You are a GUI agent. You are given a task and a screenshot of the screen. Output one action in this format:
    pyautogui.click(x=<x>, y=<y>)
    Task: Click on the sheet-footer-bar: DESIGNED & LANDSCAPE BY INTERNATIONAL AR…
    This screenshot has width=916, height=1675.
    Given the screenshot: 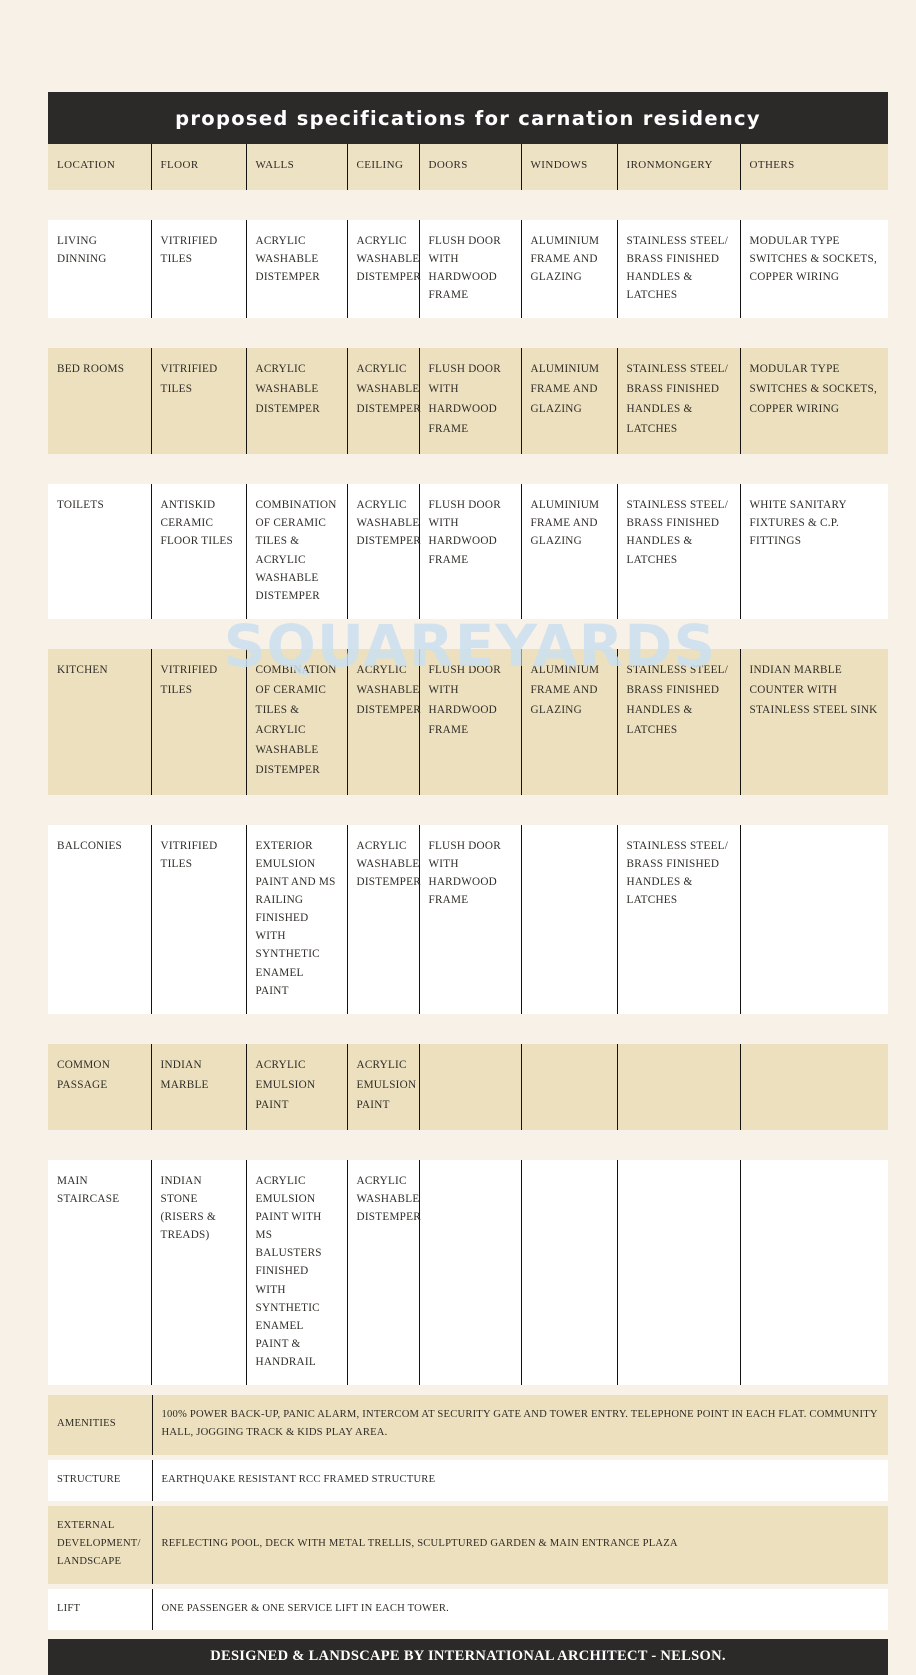 What is the action you would take?
    pyautogui.click(x=468, y=1656)
    